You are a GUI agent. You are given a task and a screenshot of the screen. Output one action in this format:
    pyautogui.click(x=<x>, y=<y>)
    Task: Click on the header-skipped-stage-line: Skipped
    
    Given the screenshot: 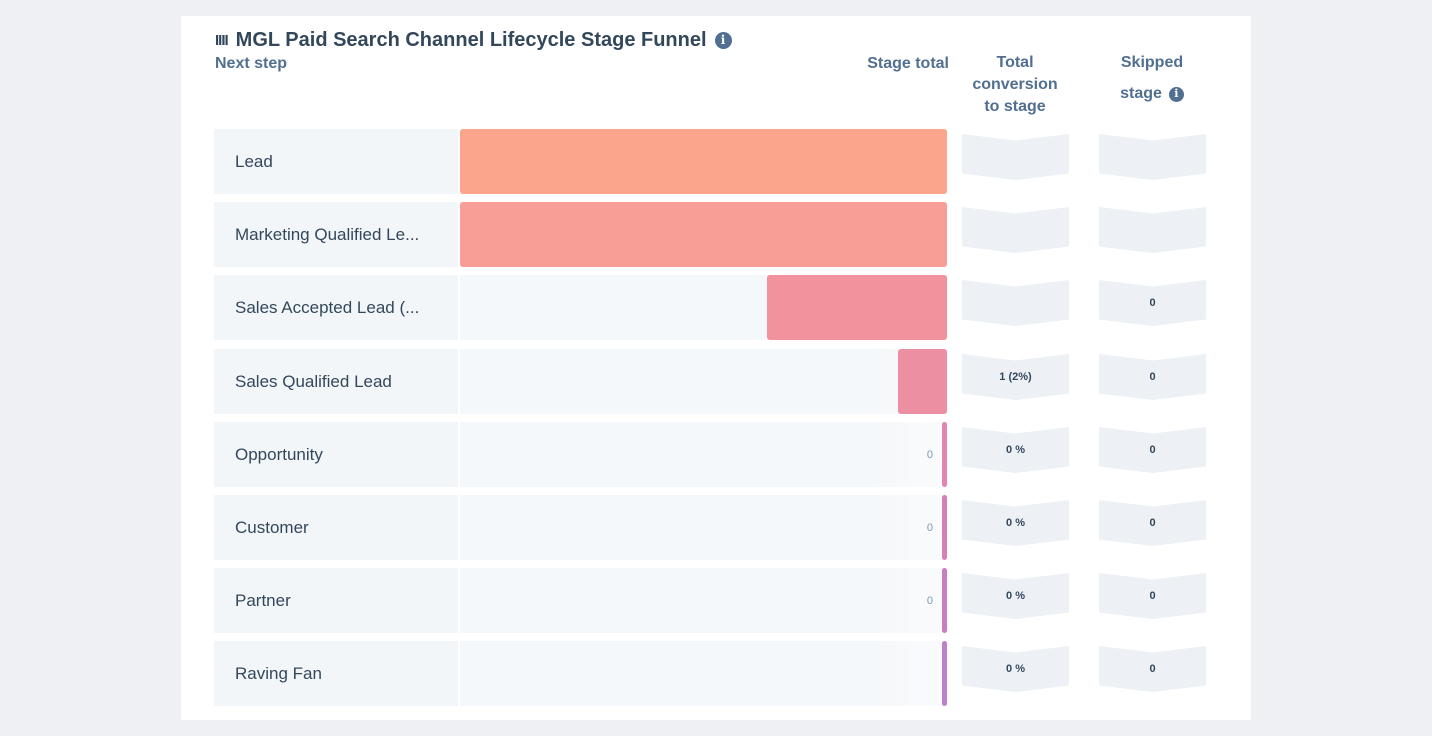 What is the action you would take?
    pyautogui.click(x=1152, y=62)
    